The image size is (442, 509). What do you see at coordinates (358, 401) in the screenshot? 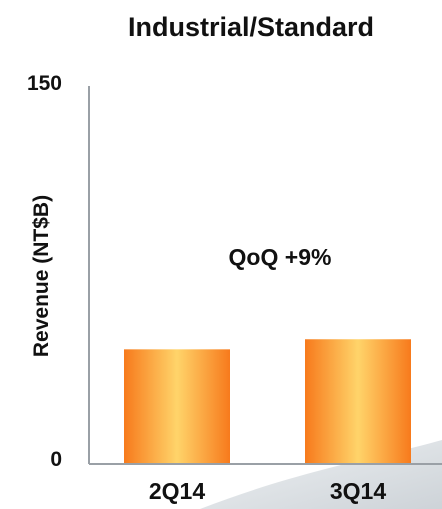
I see `bar-3q14` at bounding box center [358, 401].